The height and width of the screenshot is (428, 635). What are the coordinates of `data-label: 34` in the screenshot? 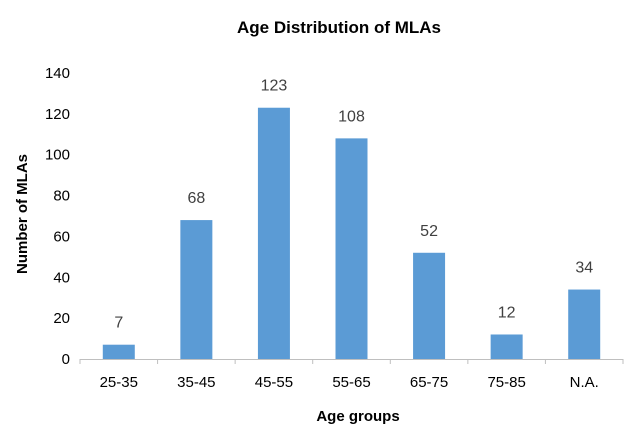 It's located at (584, 268).